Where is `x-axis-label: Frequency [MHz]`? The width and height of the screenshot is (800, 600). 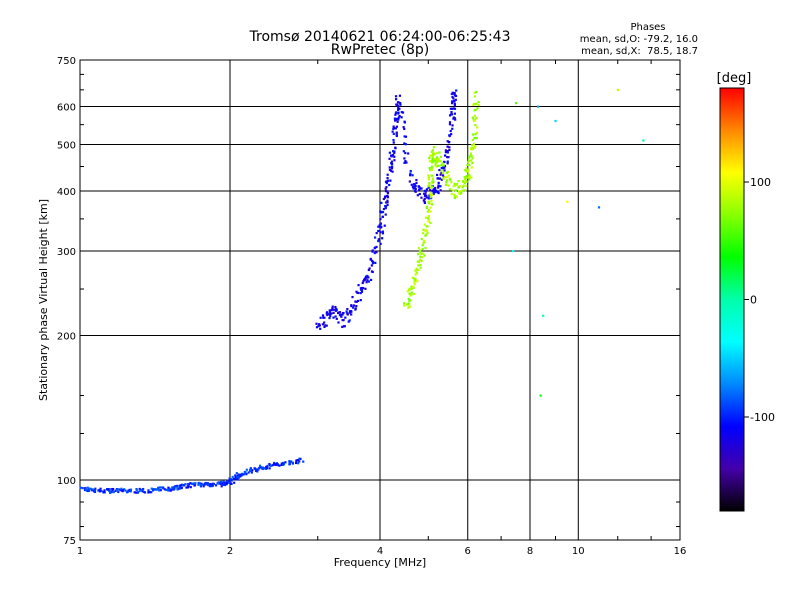 x-axis-label: Frequency [MHz] is located at coordinates (380, 562).